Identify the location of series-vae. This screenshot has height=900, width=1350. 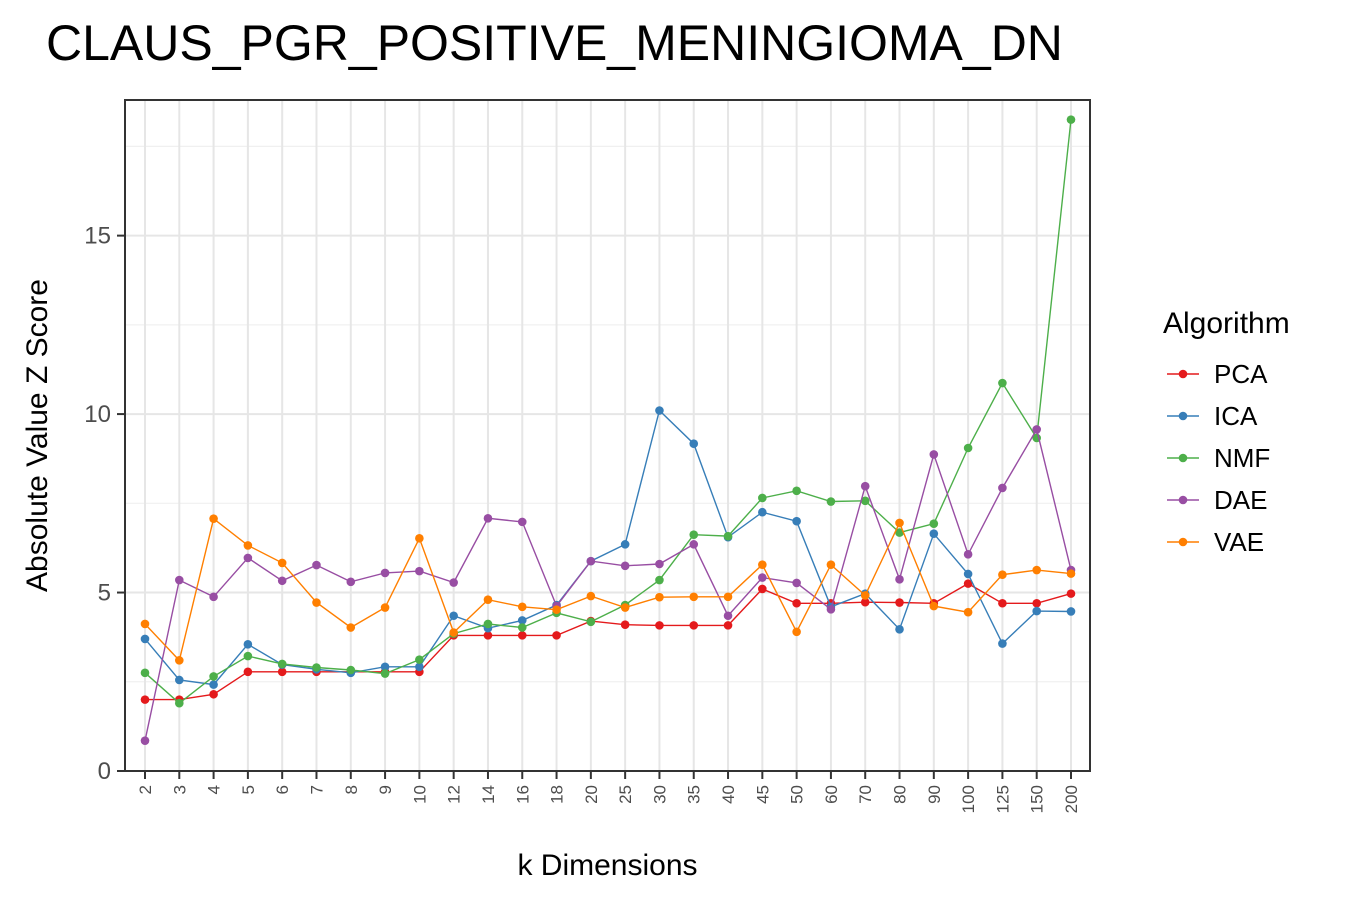
(608, 589).